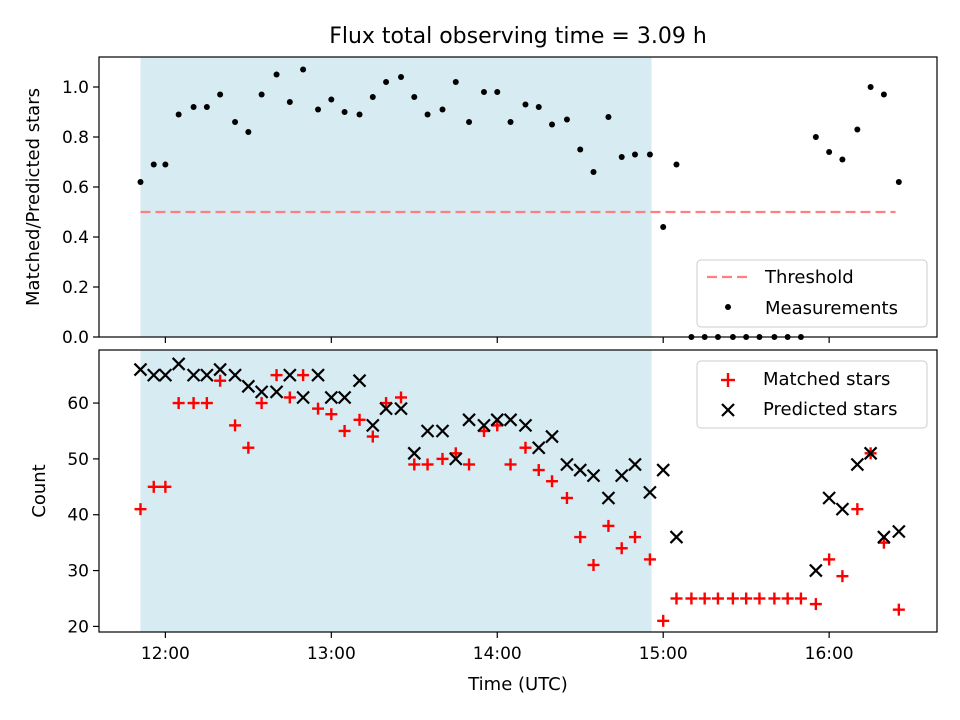  I want to click on x-tick-label: 14:00, so click(497, 654).